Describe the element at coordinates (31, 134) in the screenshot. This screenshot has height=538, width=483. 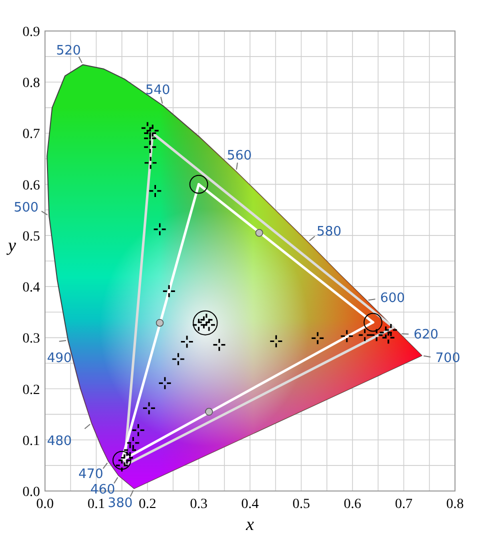
I see `y-tick-label: 0.7` at that location.